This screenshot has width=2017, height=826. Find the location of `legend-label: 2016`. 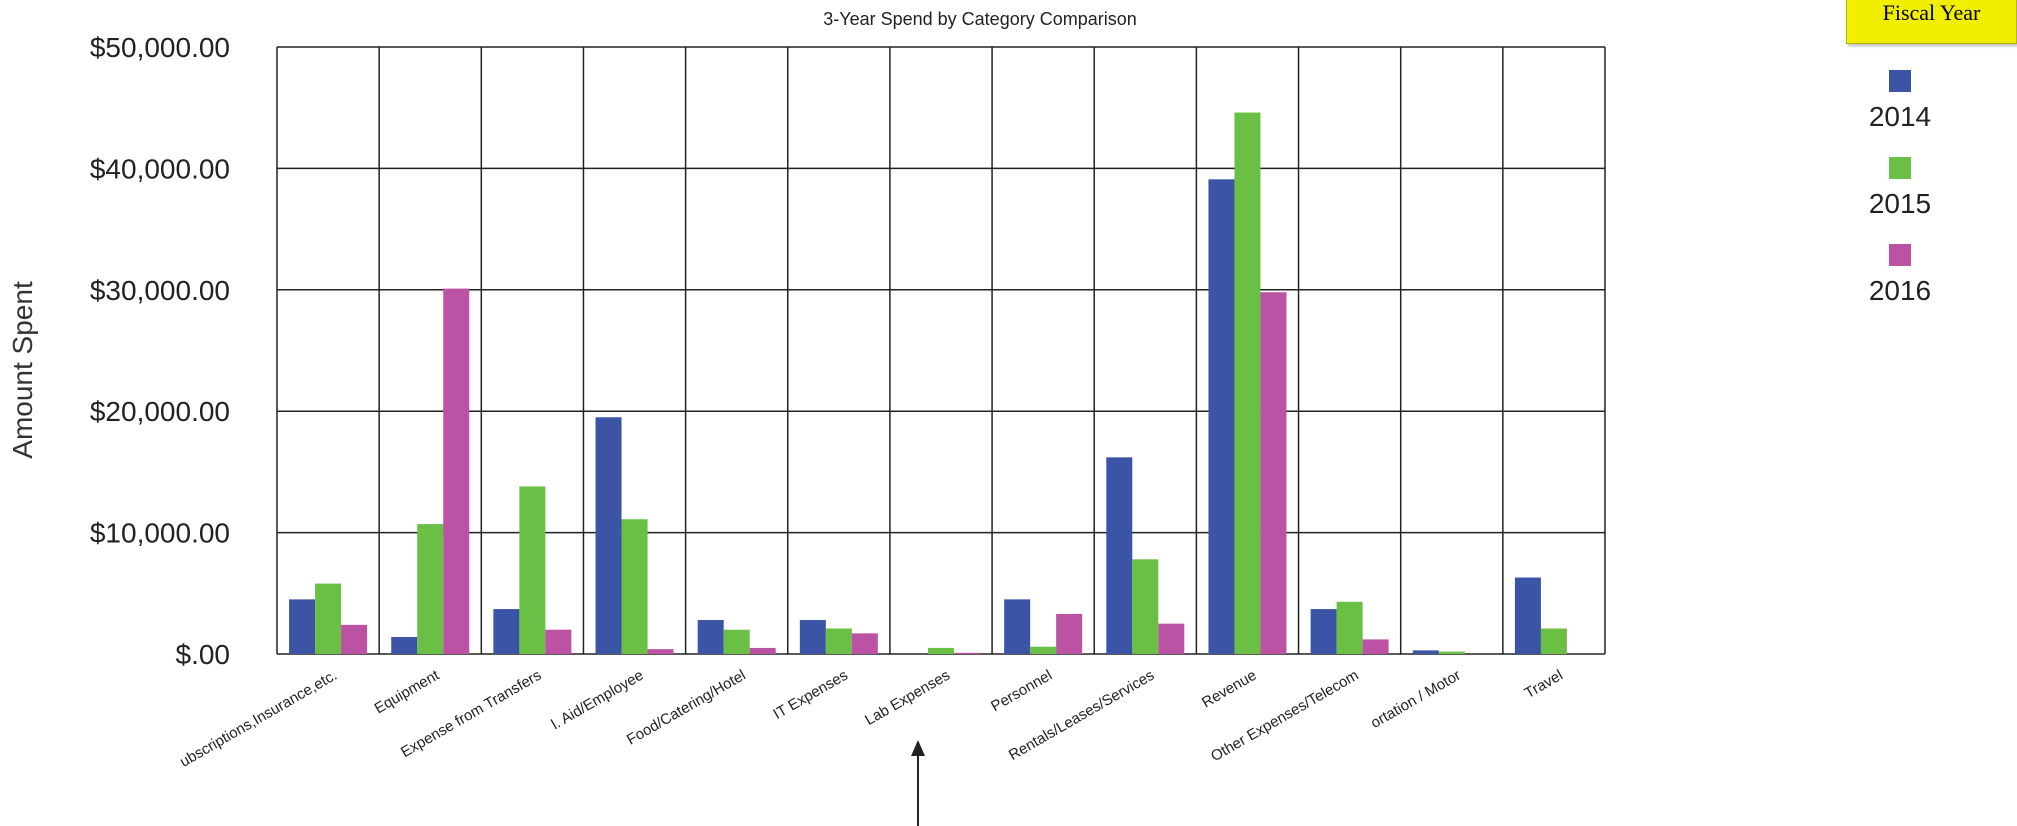

legend-label: 2016 is located at coordinates (1900, 290).